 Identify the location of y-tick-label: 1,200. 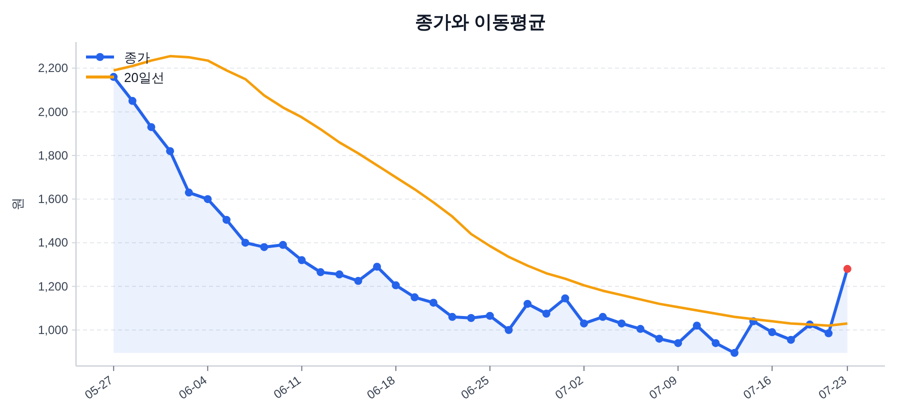
(53, 286).